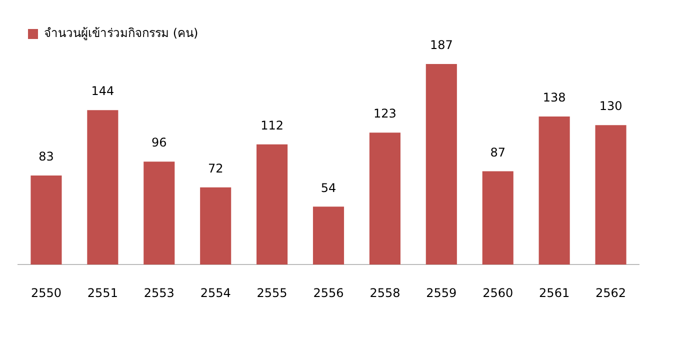  Describe the element at coordinates (46, 293) in the screenshot. I see `x-tick-label: 2550` at that location.